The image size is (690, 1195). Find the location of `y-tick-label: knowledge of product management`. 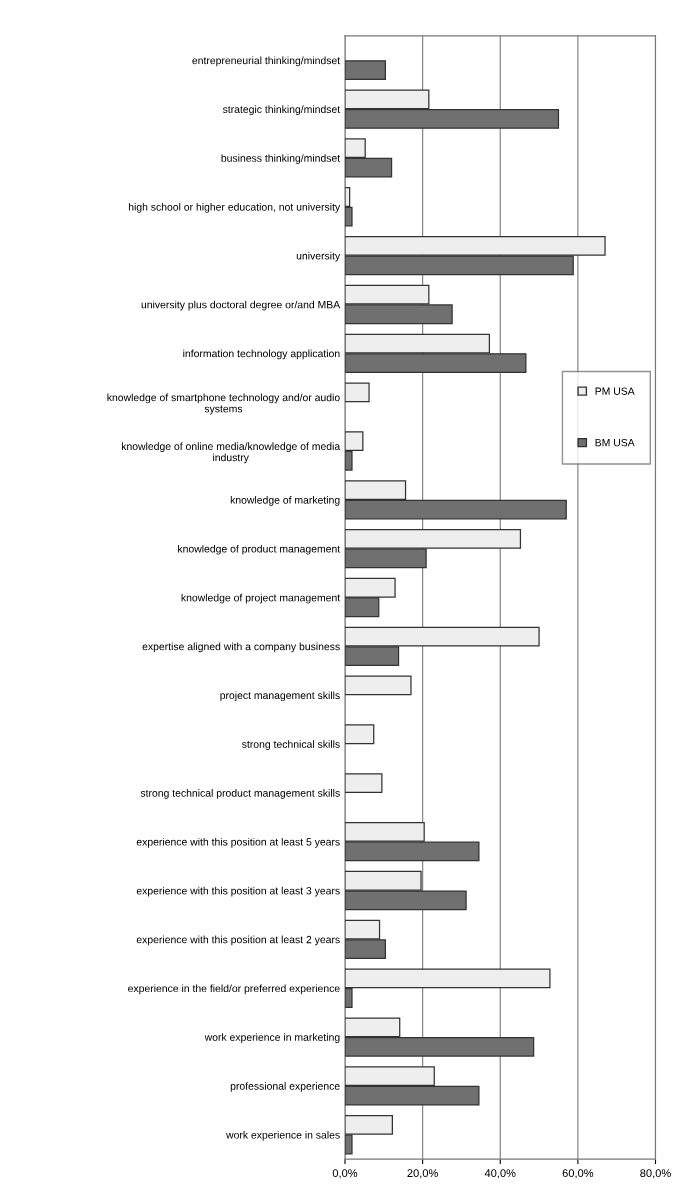

y-tick-label: knowledge of product management is located at coordinates (259, 549).